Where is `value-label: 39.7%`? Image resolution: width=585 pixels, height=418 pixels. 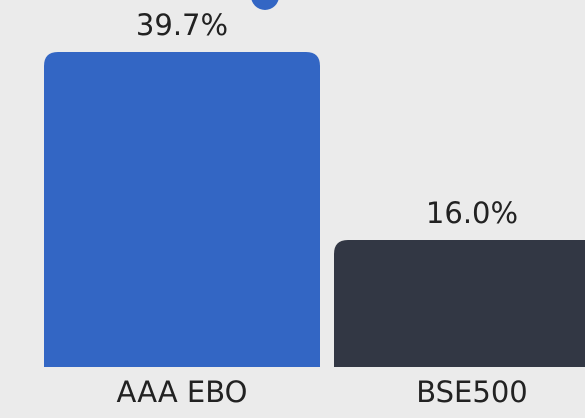 value-label: 39.7% is located at coordinates (182, 25).